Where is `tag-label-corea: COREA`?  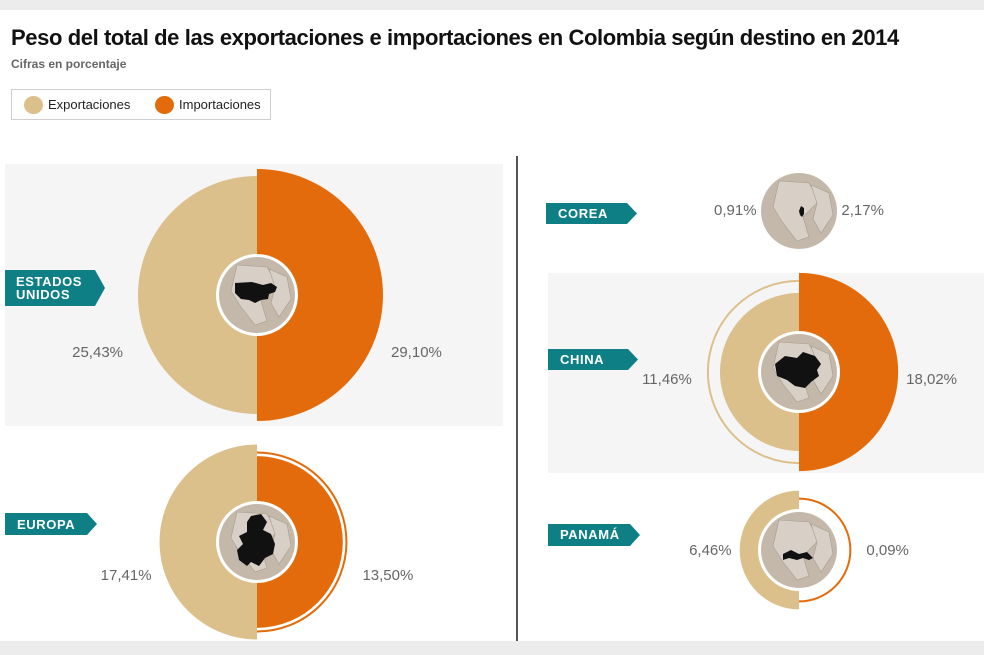 tag-label-corea: COREA is located at coordinates (583, 213).